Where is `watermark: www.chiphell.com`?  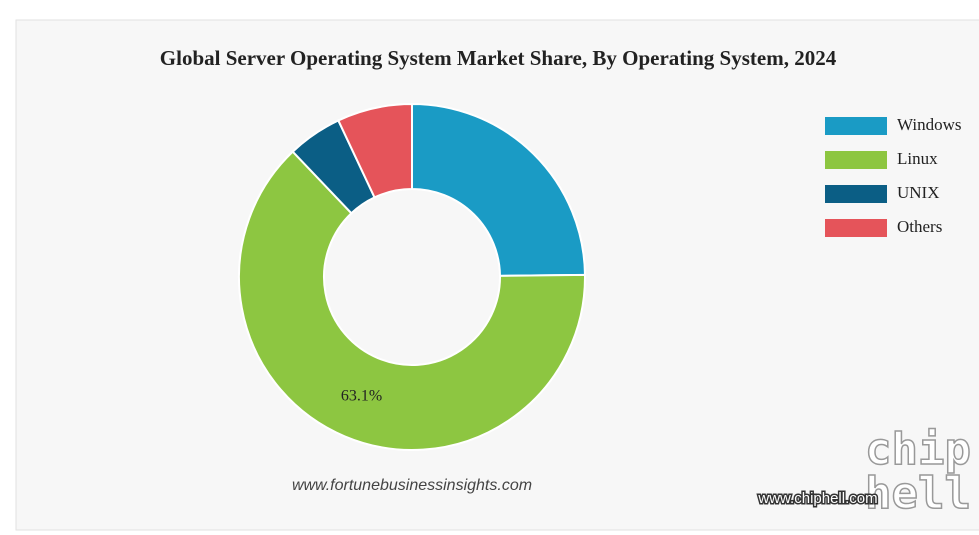
watermark: www.chiphell.com is located at coordinates (817, 498).